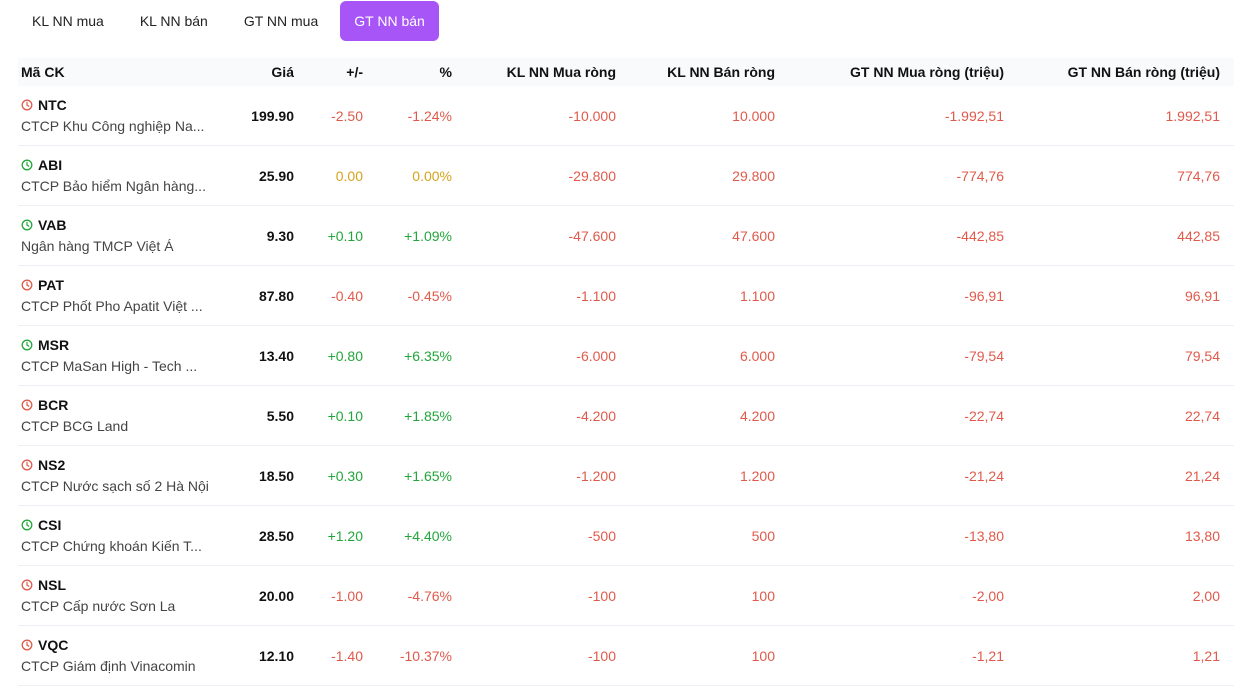 This screenshot has height=691, width=1245. What do you see at coordinates (345, 535) in the screenshot?
I see `change-cell: +1.20` at bounding box center [345, 535].